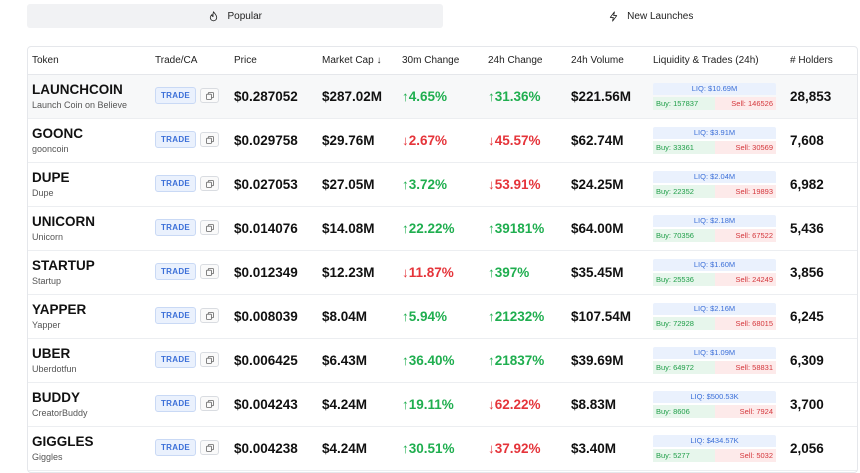 Image resolution: width=860 pixels, height=473 pixels. What do you see at coordinates (608, 404) in the screenshot?
I see `volume-24h-cell: $8.83M` at bounding box center [608, 404].